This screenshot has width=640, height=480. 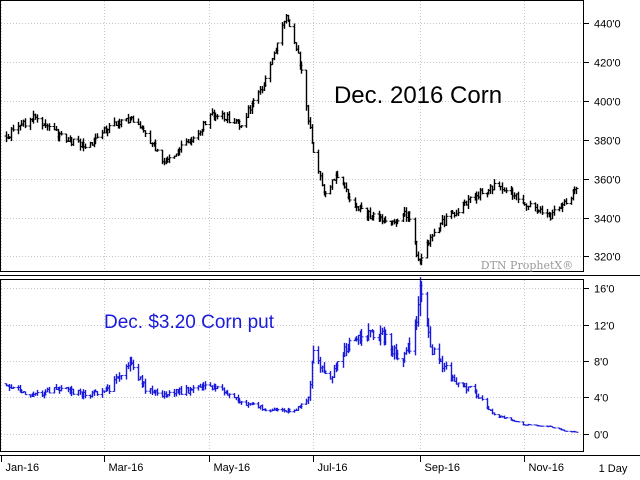 What do you see at coordinates (607, 142) in the screenshot?
I see `y-tick-label: 380'0` at bounding box center [607, 142].